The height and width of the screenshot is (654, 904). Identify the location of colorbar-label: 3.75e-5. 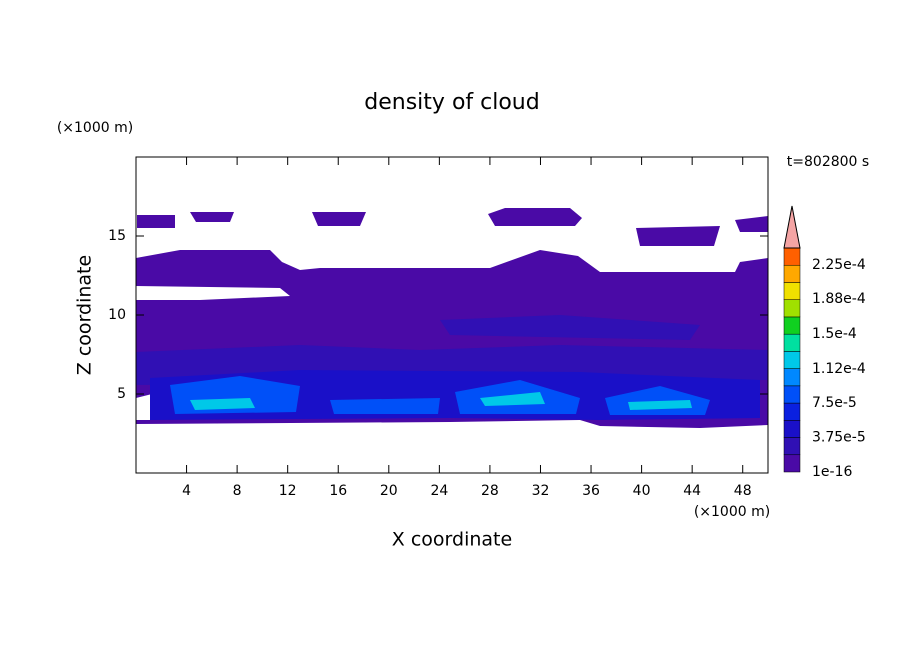
(839, 438).